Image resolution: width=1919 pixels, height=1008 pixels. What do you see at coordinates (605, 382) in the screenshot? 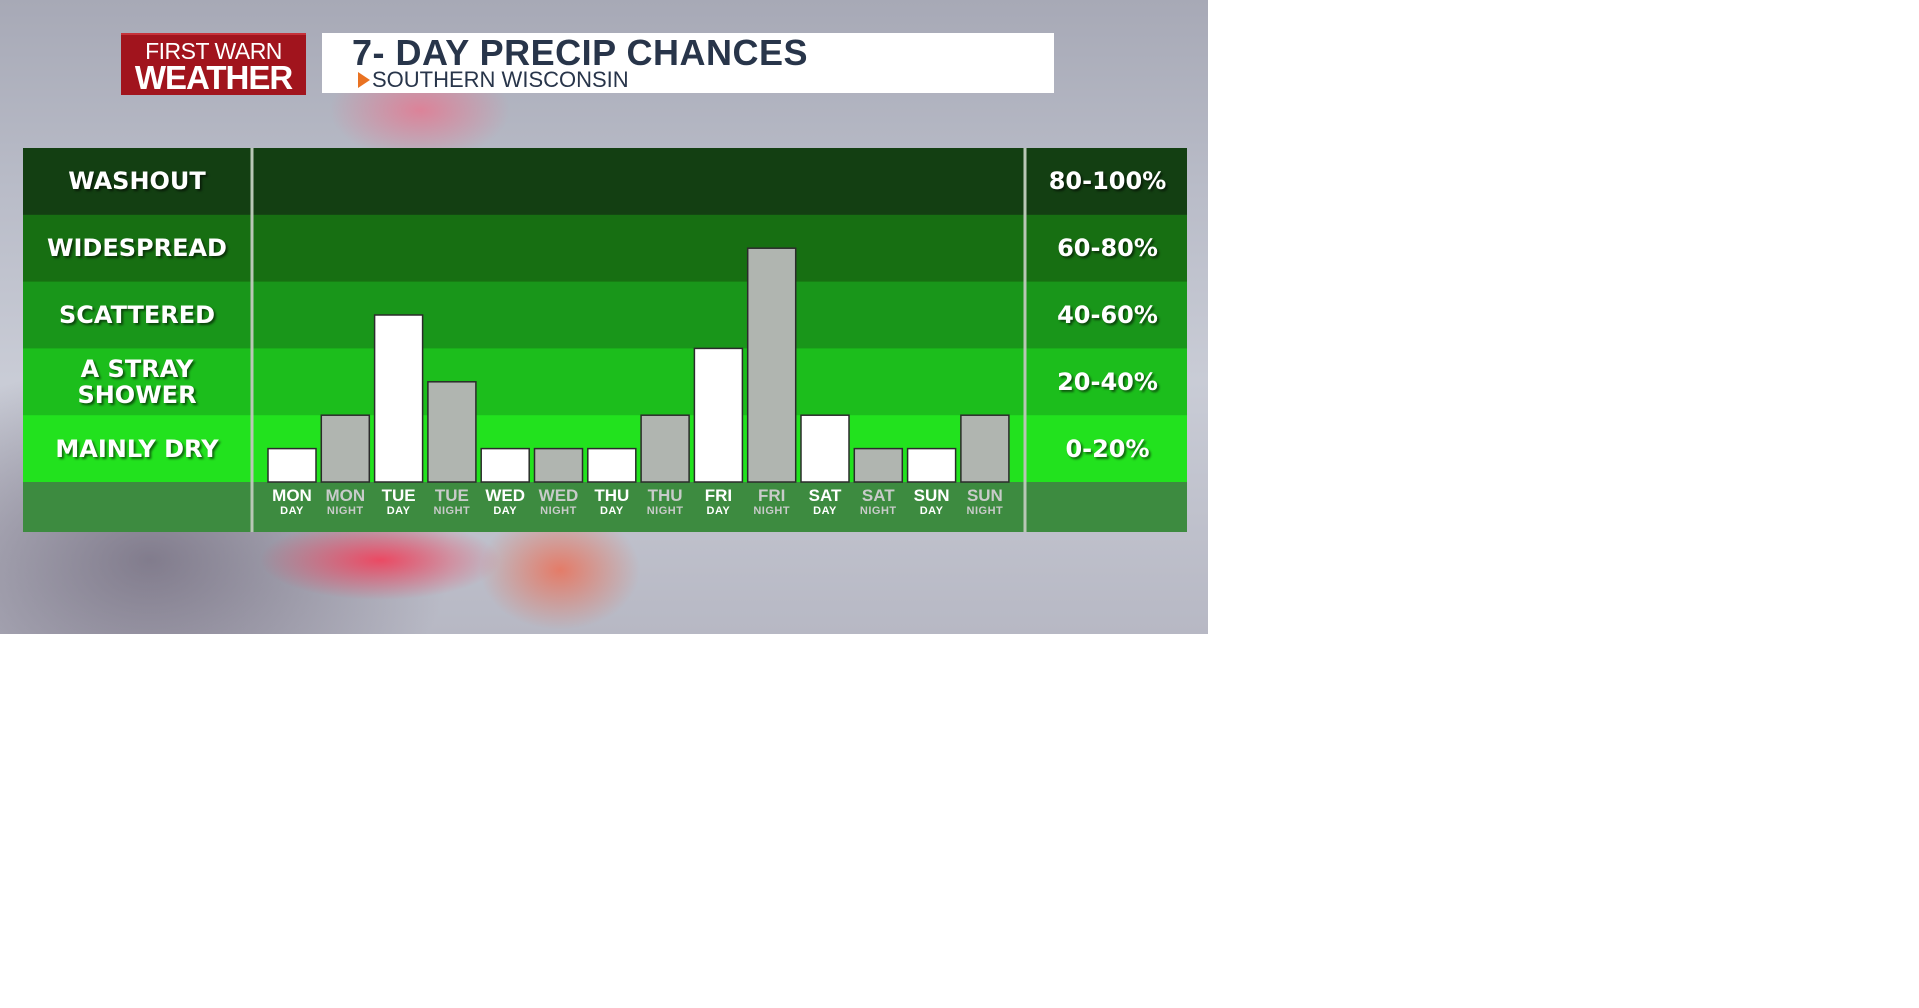
I see `band-stray-shower` at bounding box center [605, 382].